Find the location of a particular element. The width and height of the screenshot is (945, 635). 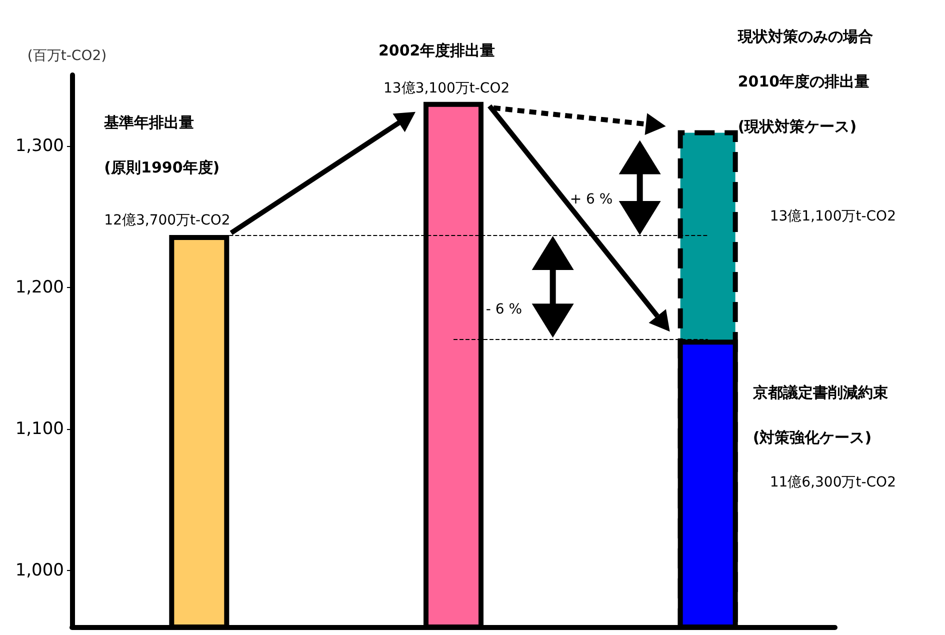

annotation: 13億3,100万t-CO2 is located at coordinates (447, 88).